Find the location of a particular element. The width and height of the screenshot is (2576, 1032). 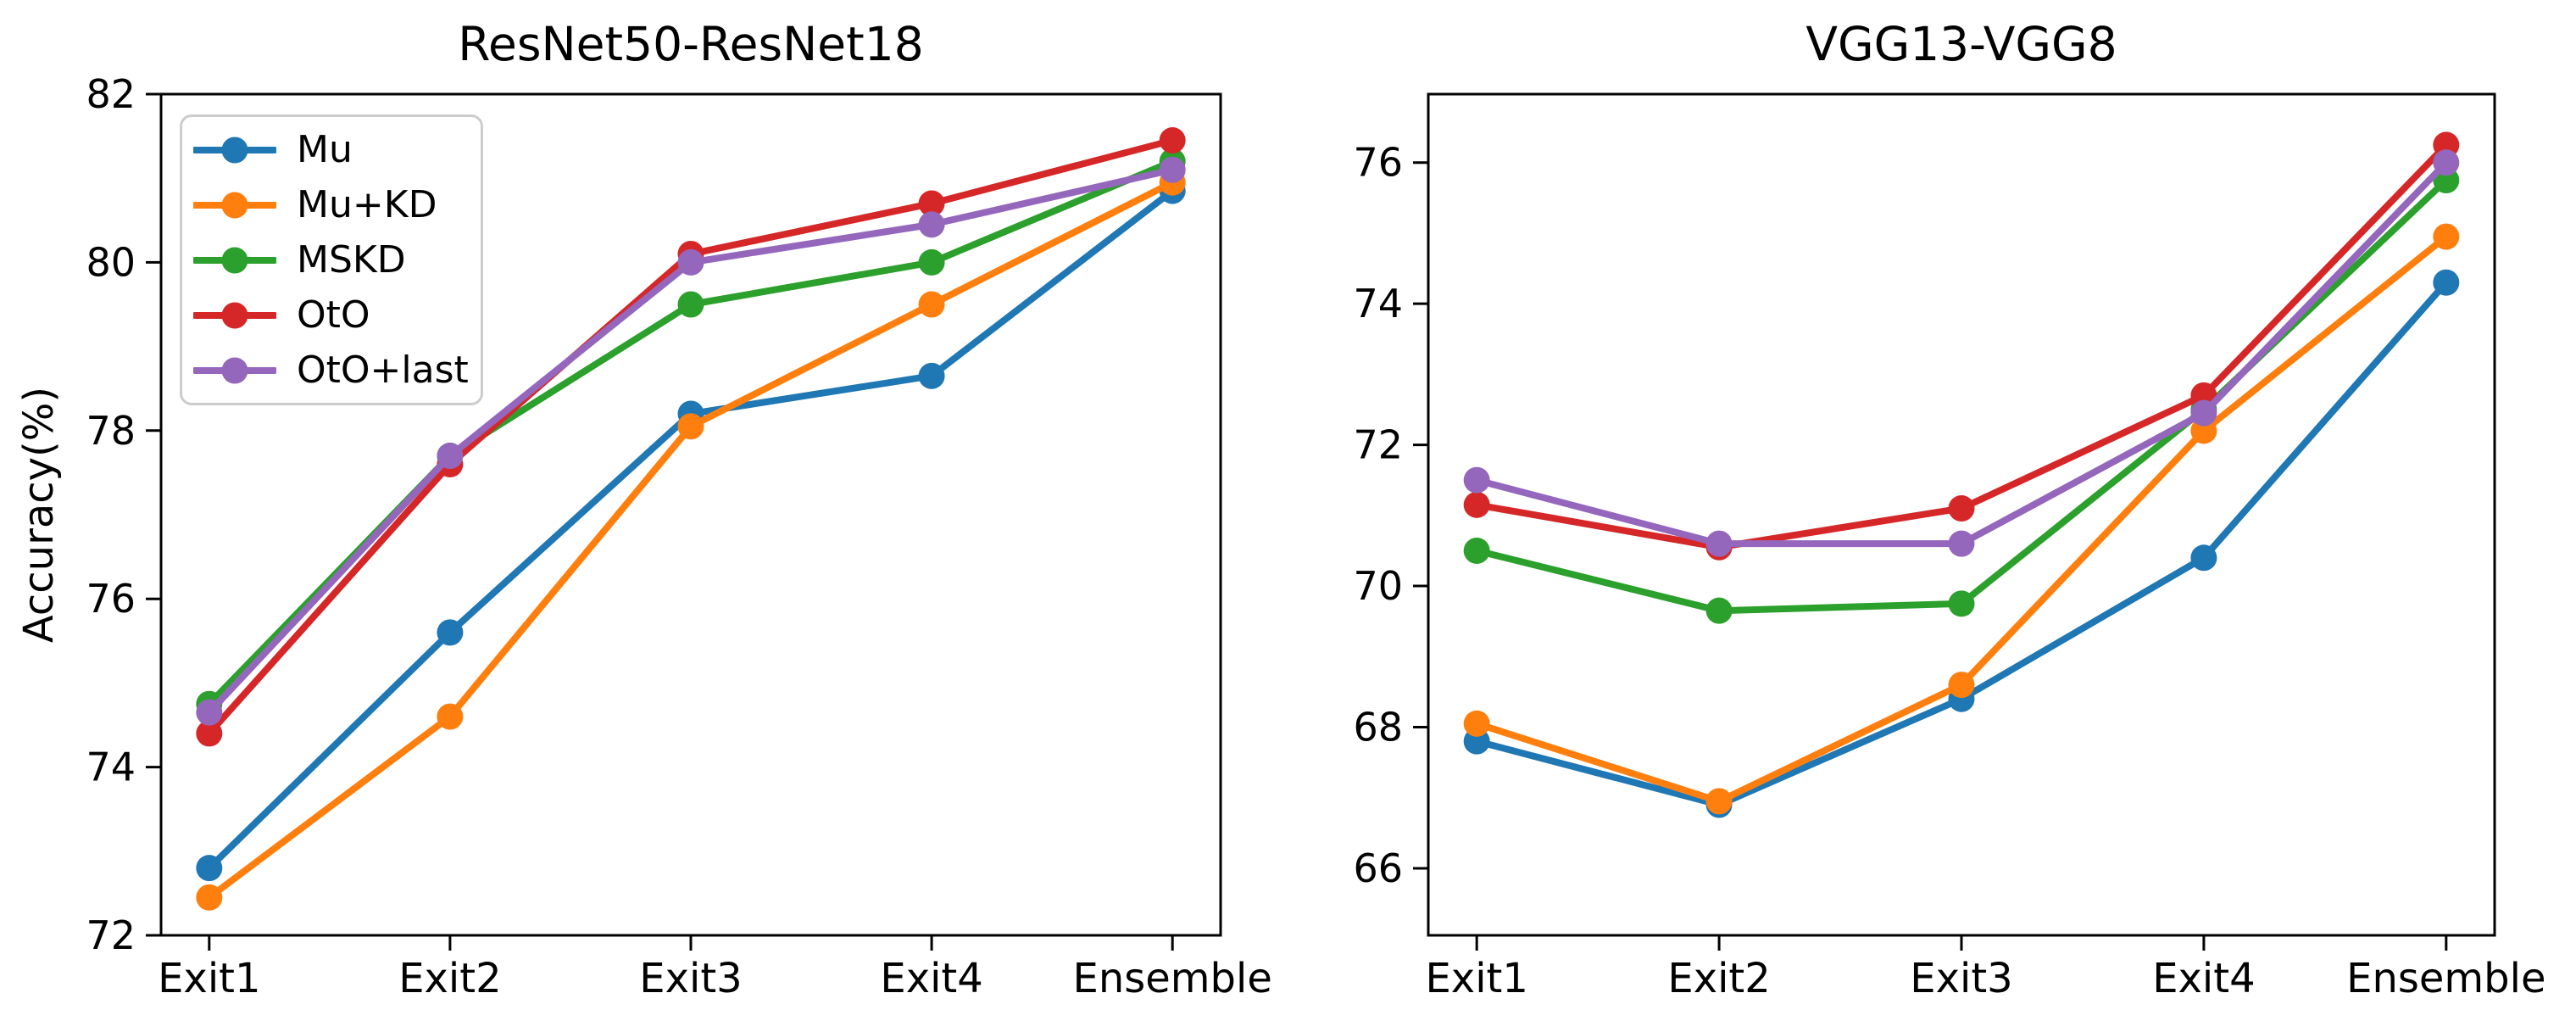

left-chart-title: ResNet50-ResNet18 is located at coordinates (691, 44).